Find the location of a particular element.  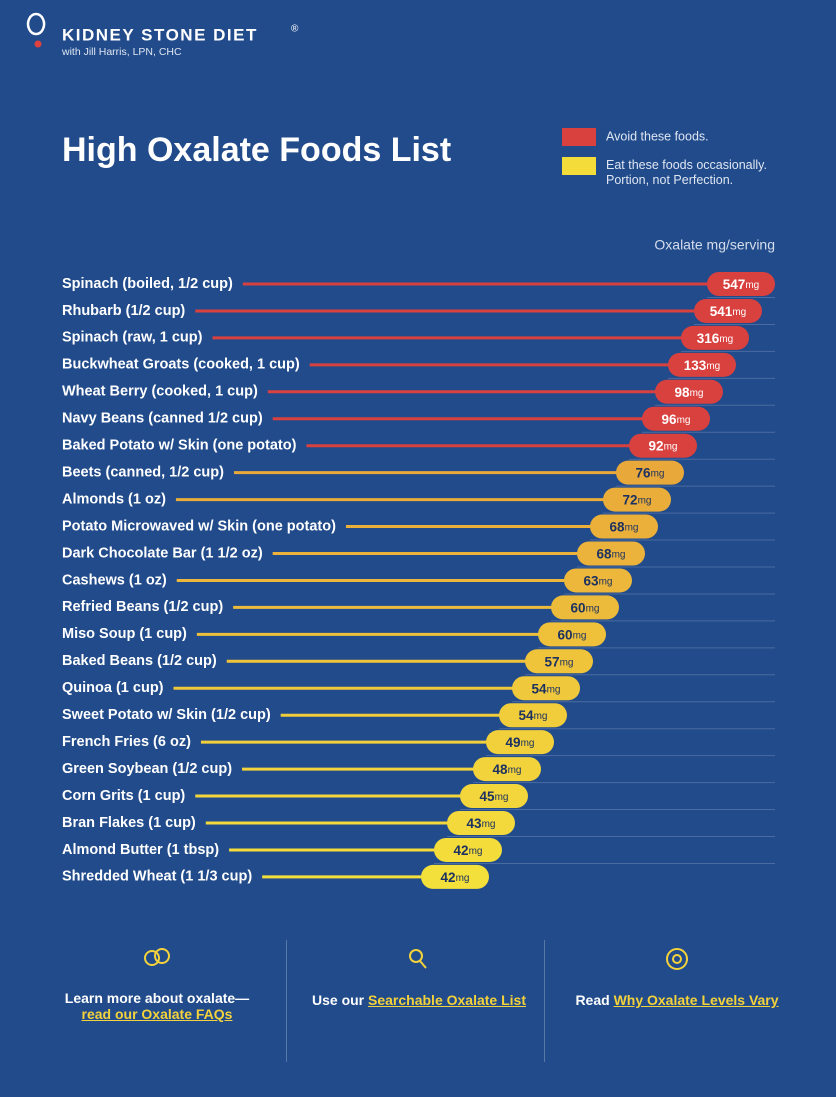

vary-block: Read Why Oxalate Levels Vary is located at coordinates (677, 1000).